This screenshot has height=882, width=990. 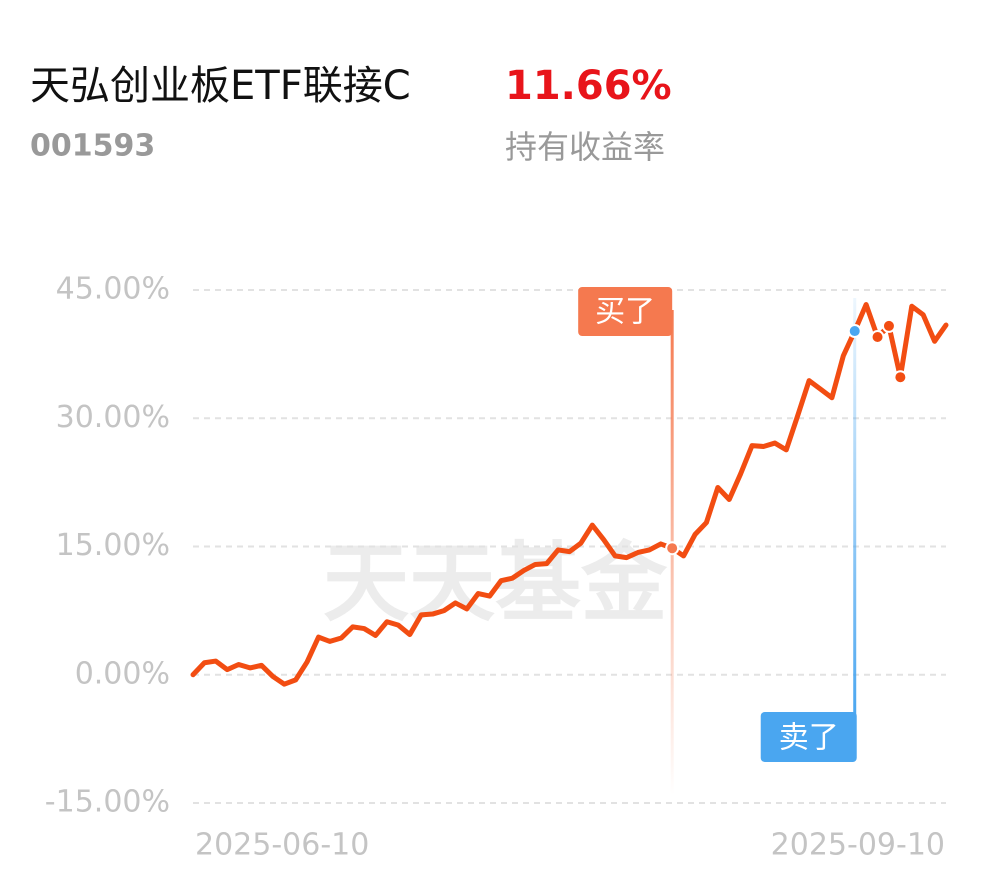 I want to click on fund-code: 001593, so click(x=92, y=146).